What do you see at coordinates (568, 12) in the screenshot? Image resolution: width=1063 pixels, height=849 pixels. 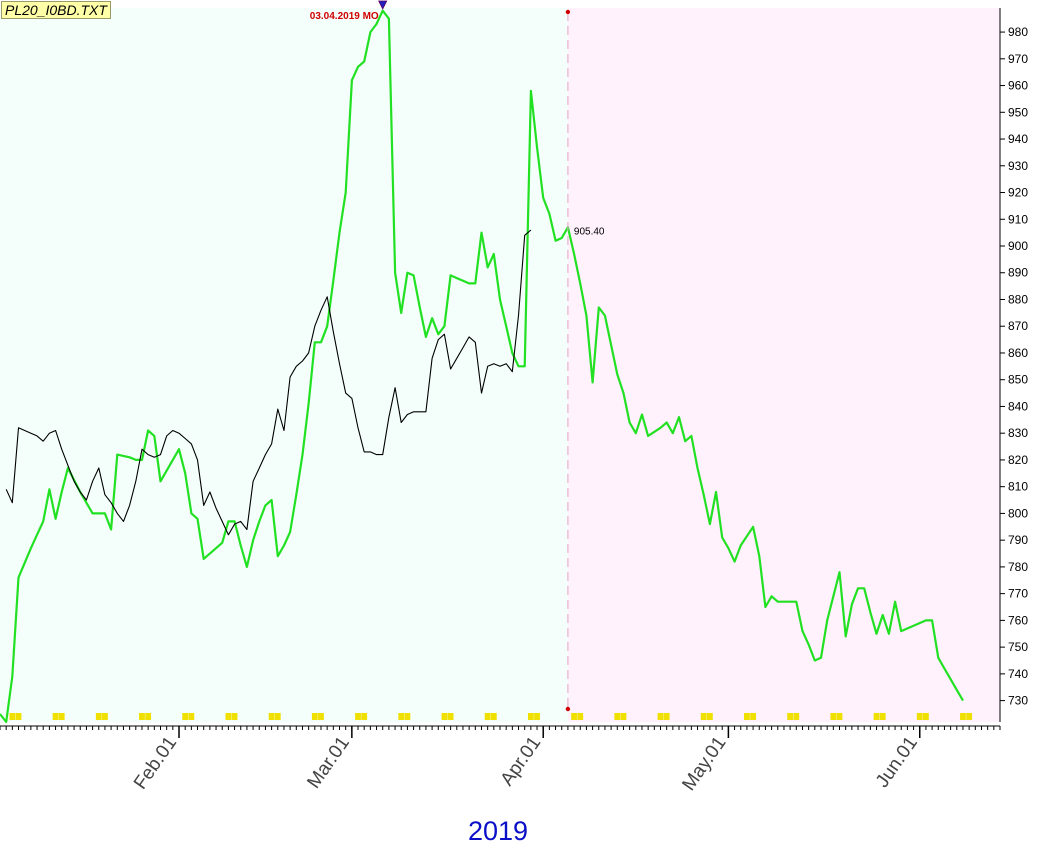 I see `divider-top-dot` at bounding box center [568, 12].